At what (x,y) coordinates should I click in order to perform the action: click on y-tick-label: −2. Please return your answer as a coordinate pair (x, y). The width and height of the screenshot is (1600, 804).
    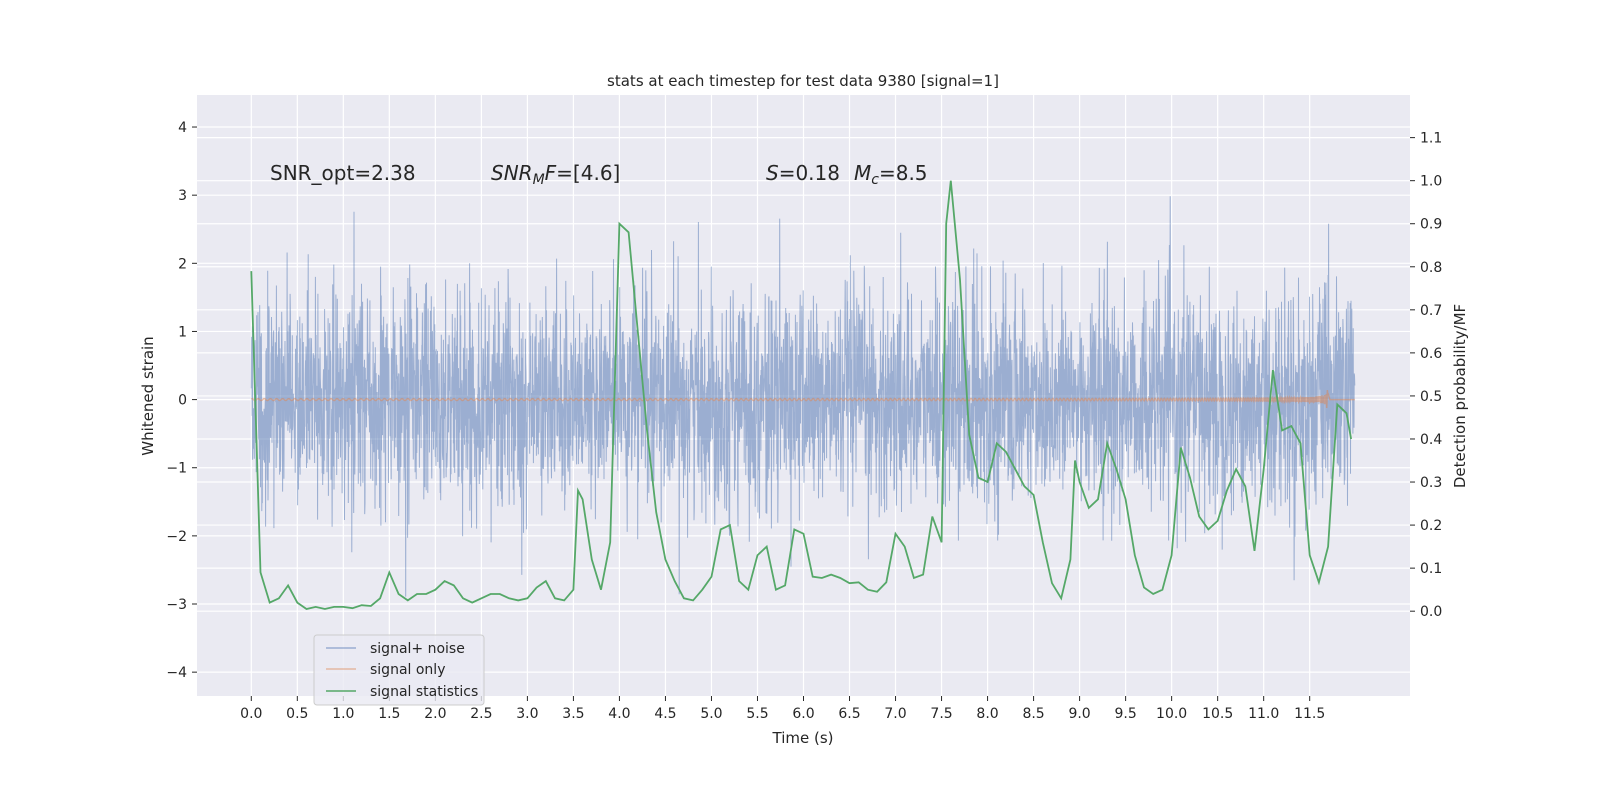
    Looking at the image, I should click on (176, 537).